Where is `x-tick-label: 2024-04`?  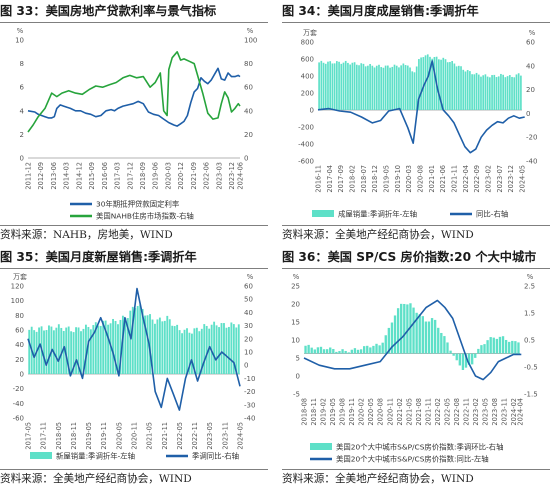 x-tick-label: 2024-04 is located at coordinates (521, 412).